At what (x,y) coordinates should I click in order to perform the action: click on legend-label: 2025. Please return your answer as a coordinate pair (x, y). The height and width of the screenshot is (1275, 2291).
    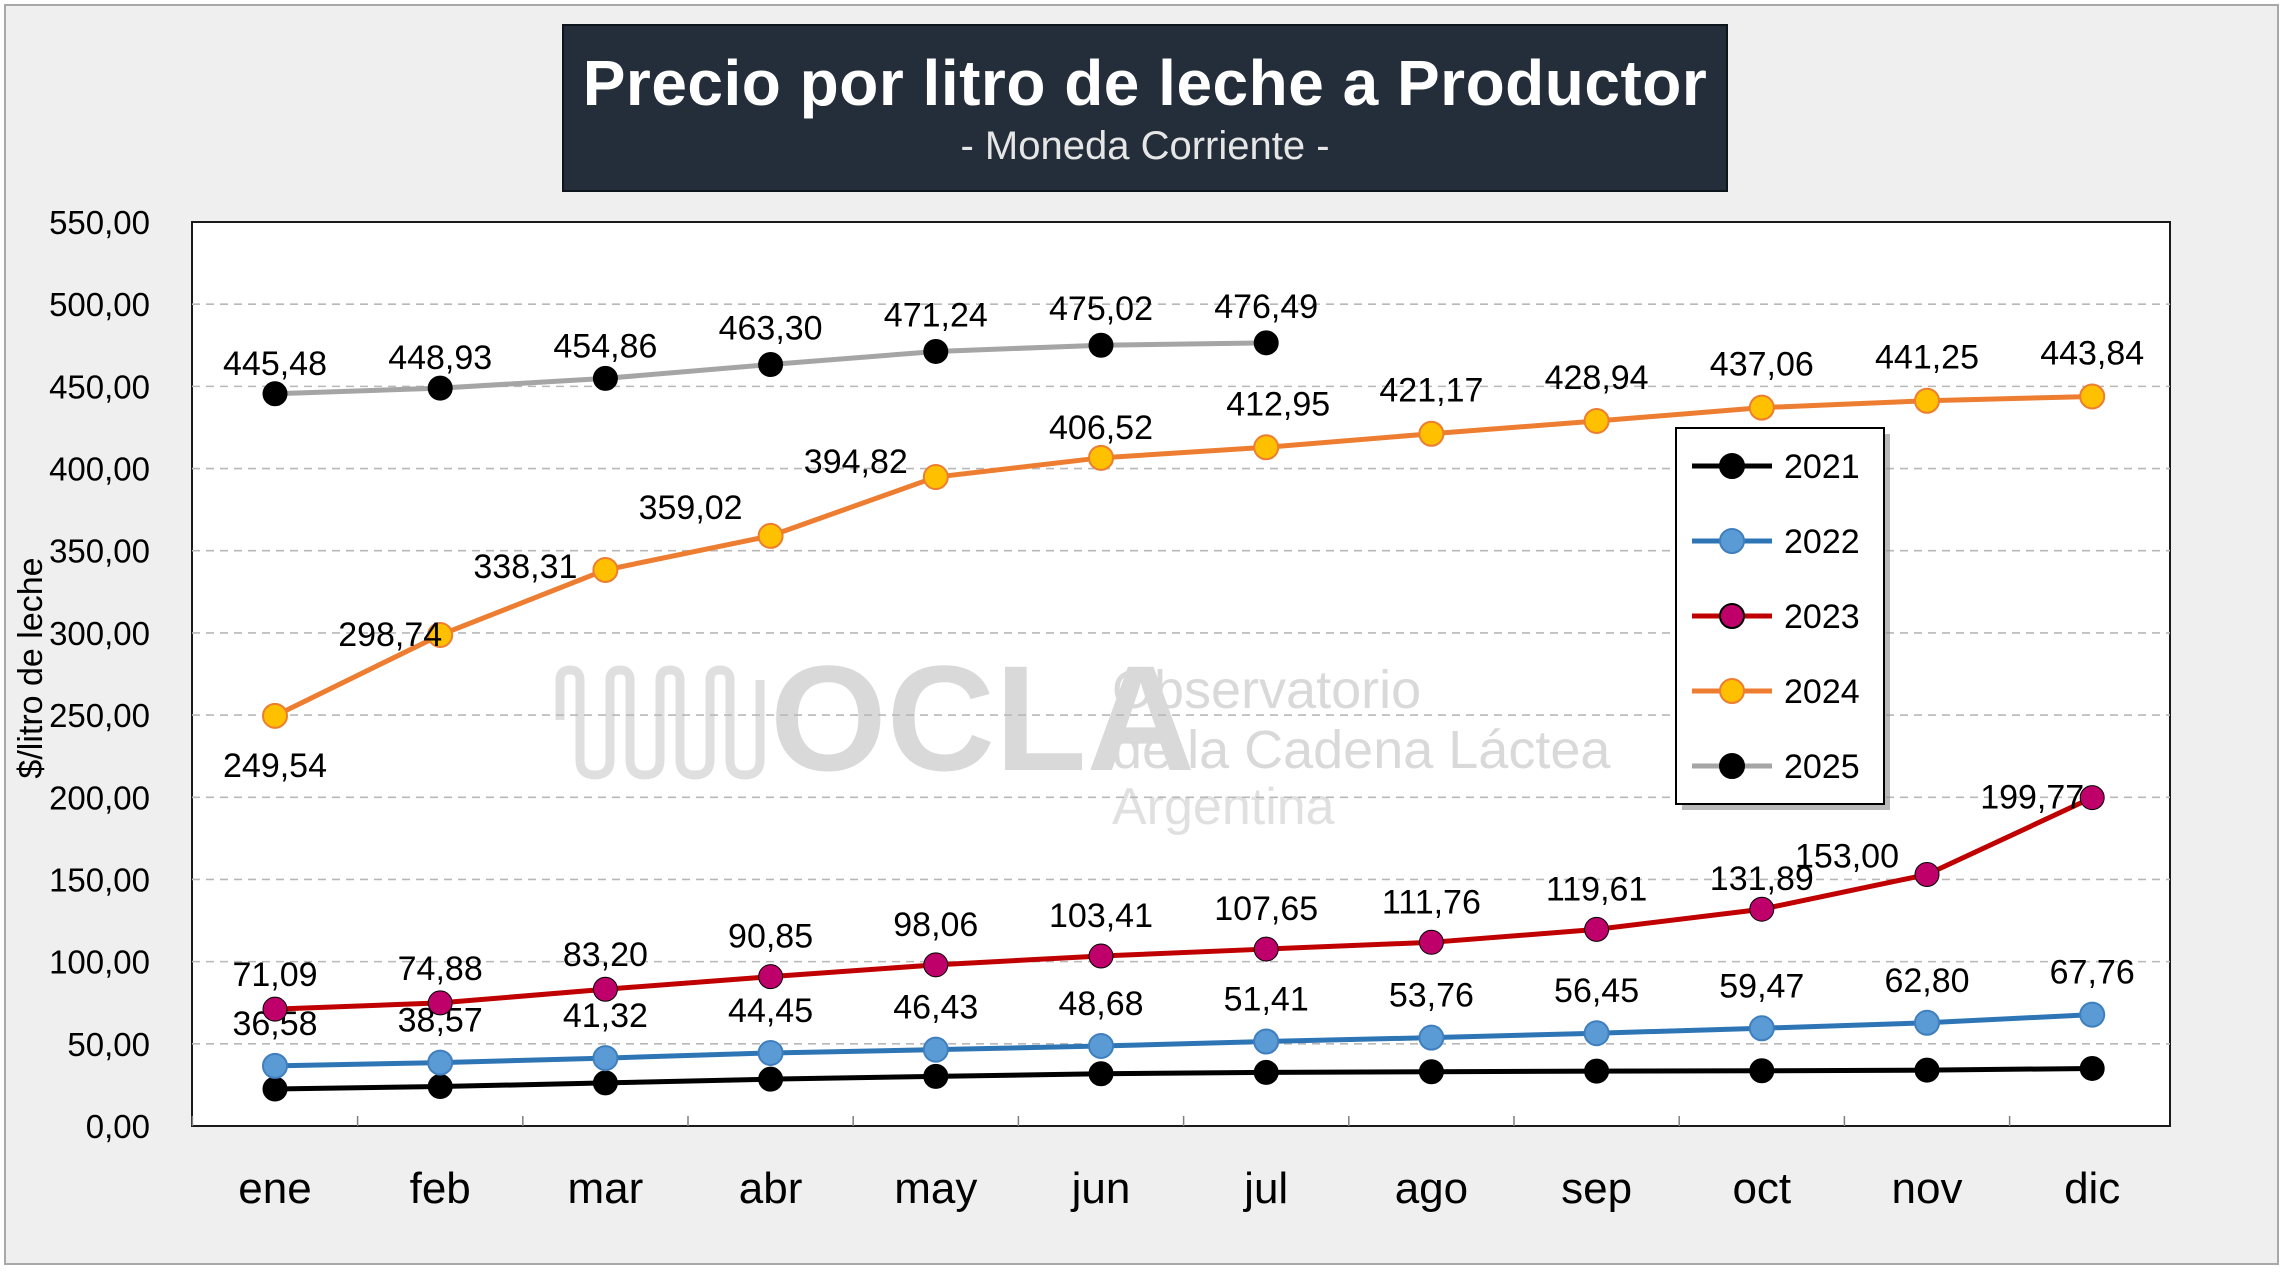
    Looking at the image, I should click on (1822, 767).